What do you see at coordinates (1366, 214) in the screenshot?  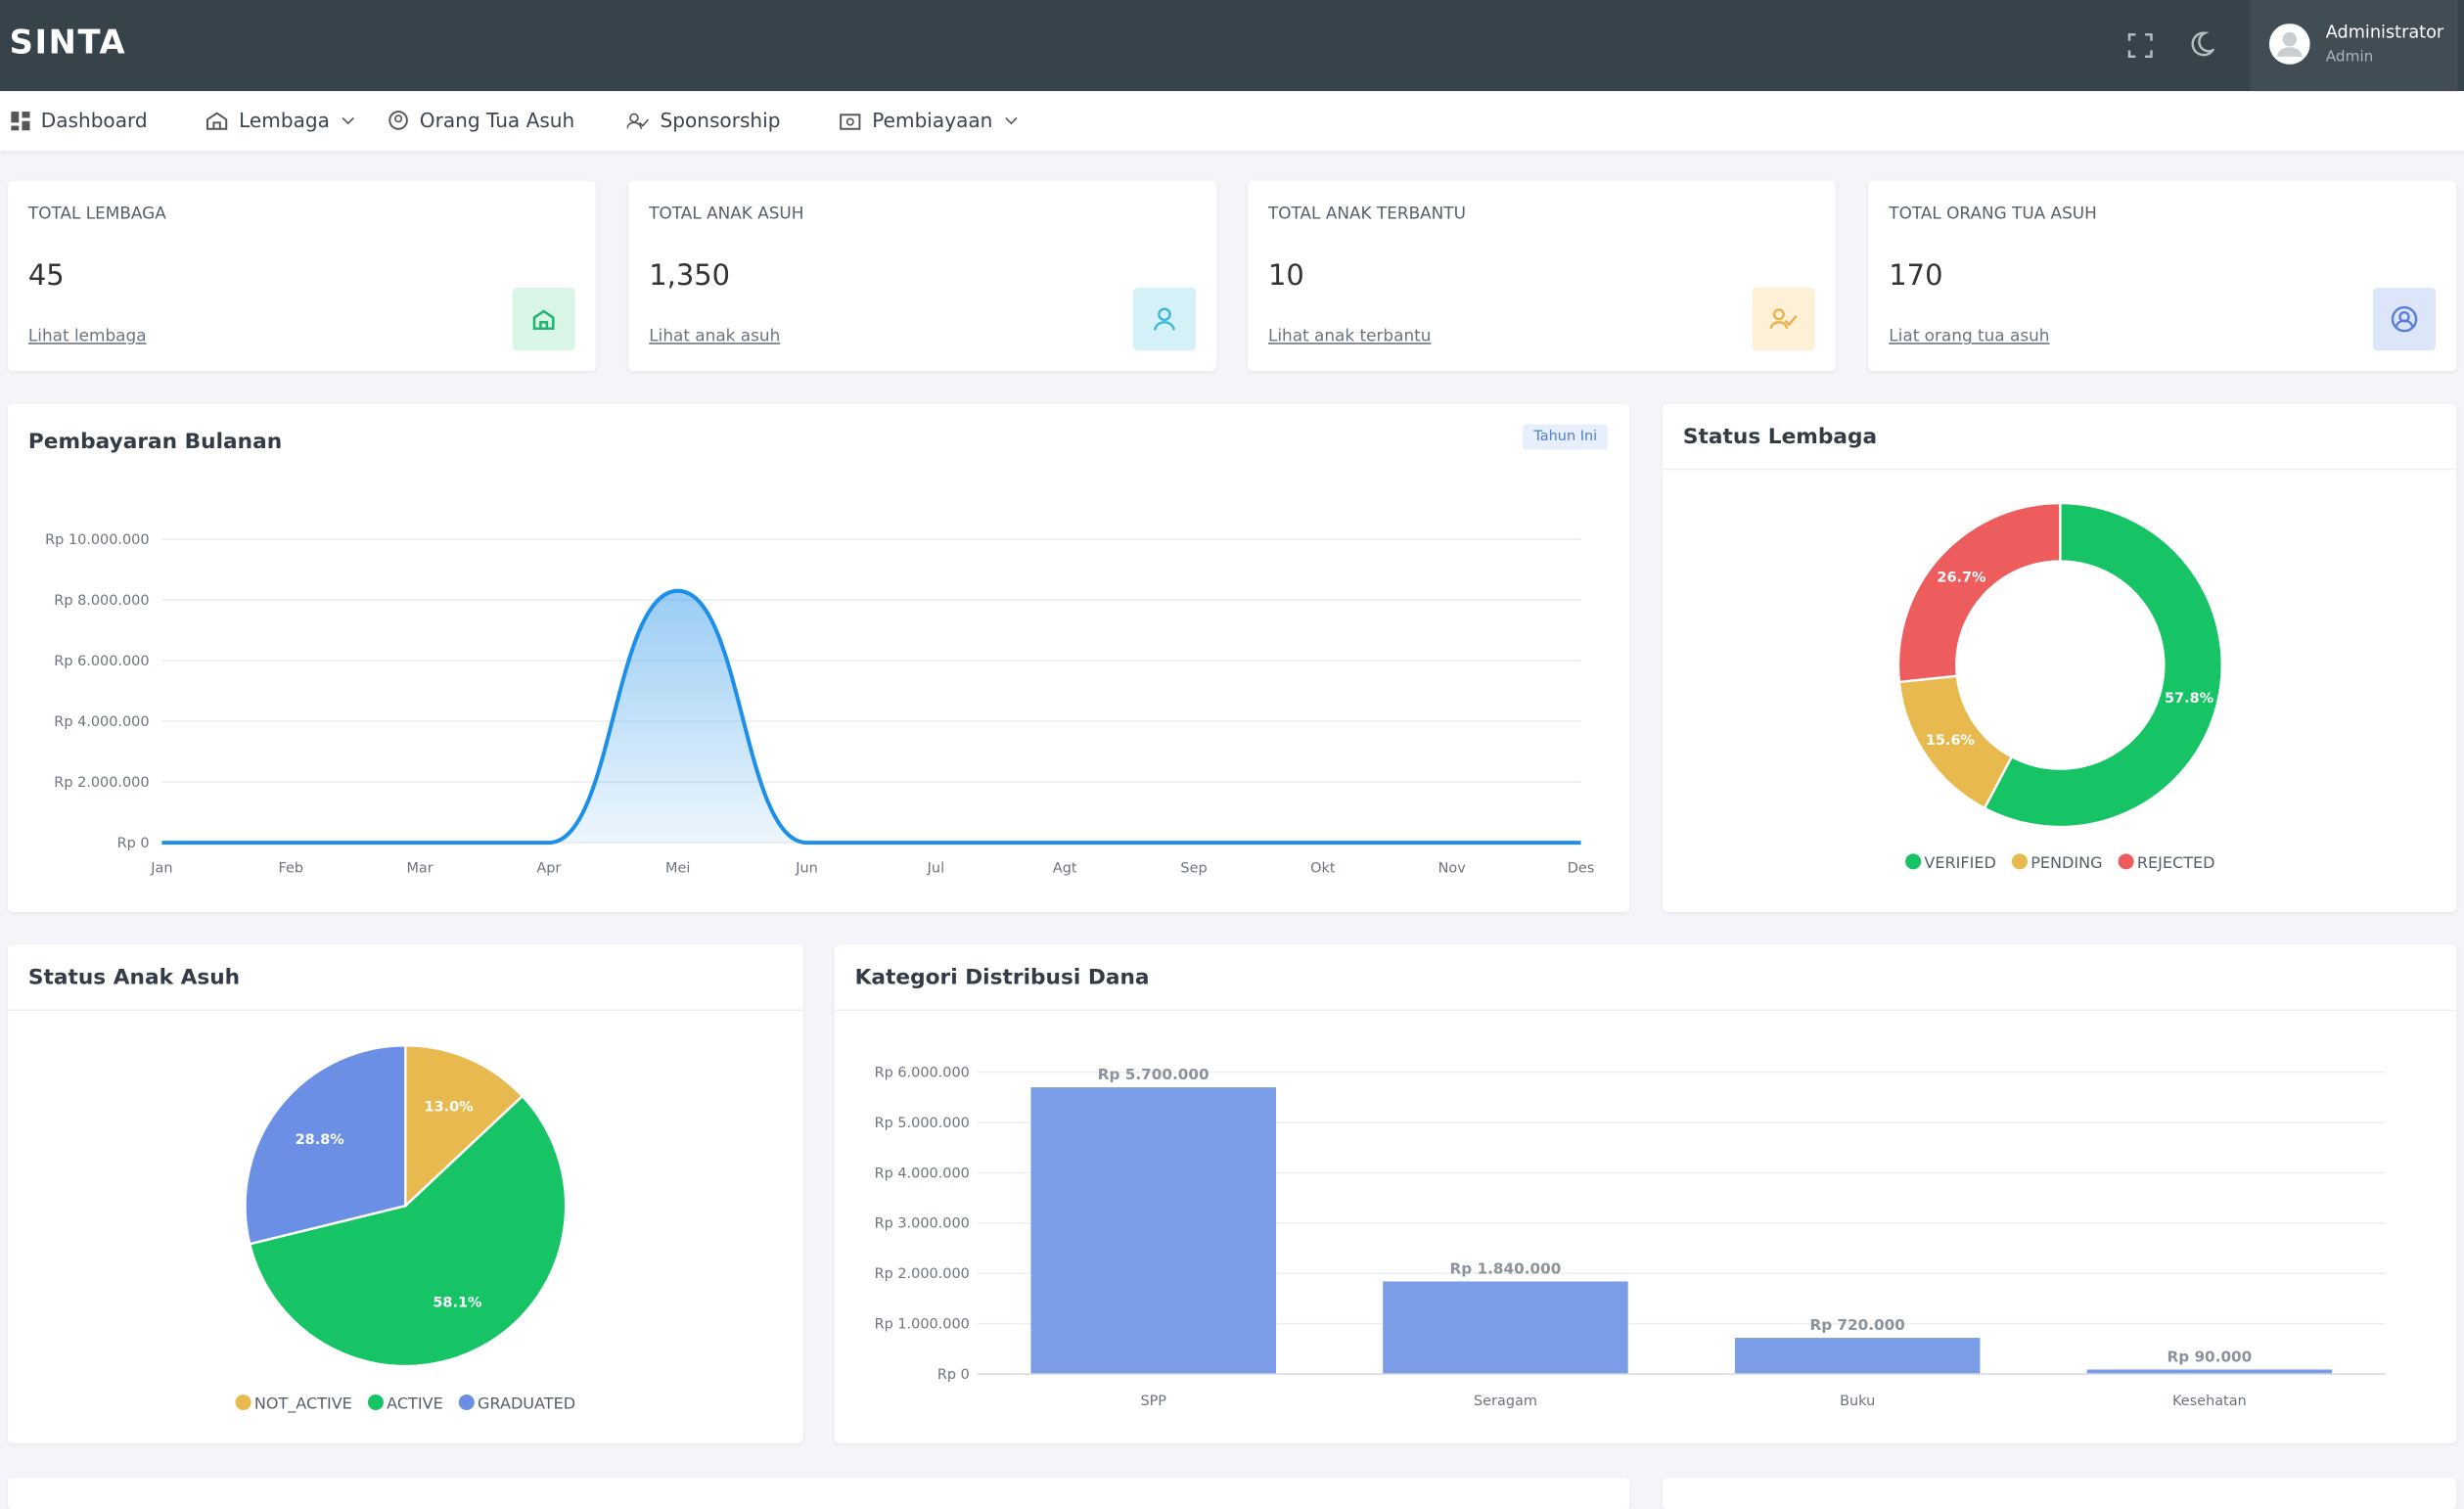 I see `card-title: TOTAL ANAK TERBANTU` at bounding box center [1366, 214].